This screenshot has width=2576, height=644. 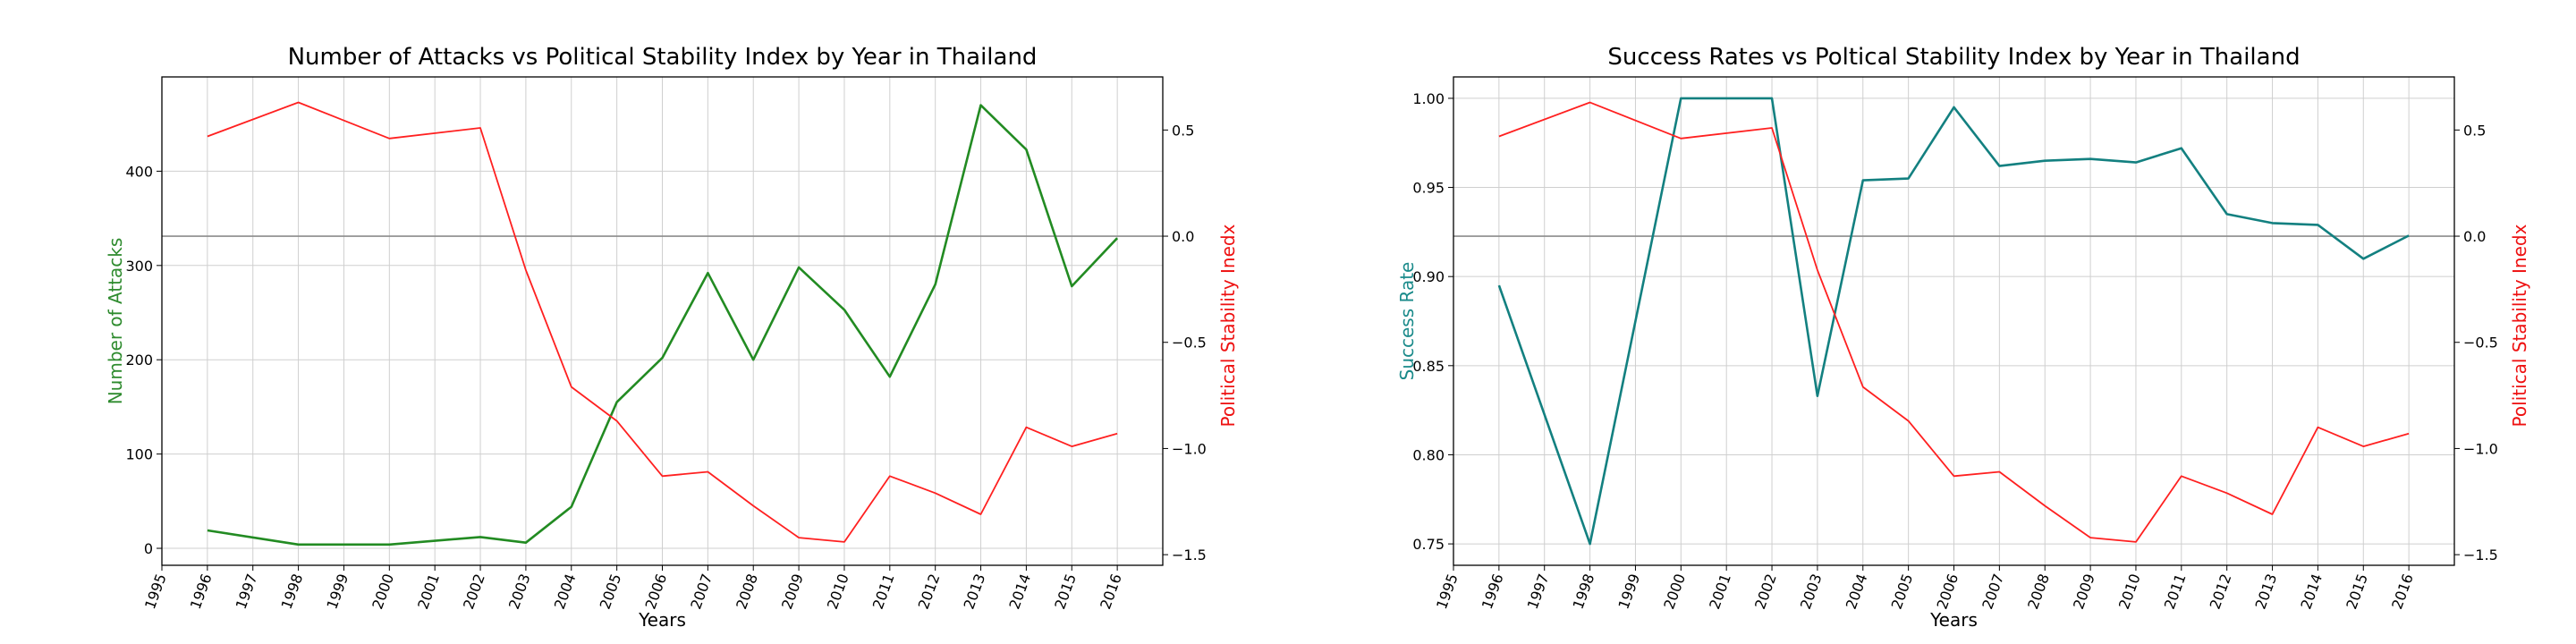 I want to click on left-y-tick-label: 400, so click(x=139, y=171).